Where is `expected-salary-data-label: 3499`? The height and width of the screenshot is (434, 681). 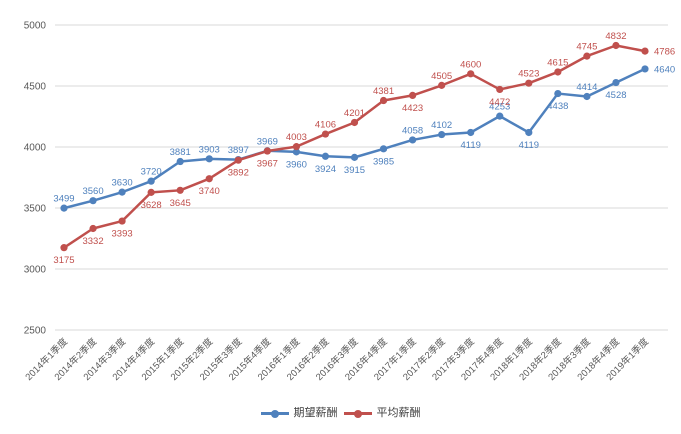 expected-salary-data-label: 3499 is located at coordinates (63, 199).